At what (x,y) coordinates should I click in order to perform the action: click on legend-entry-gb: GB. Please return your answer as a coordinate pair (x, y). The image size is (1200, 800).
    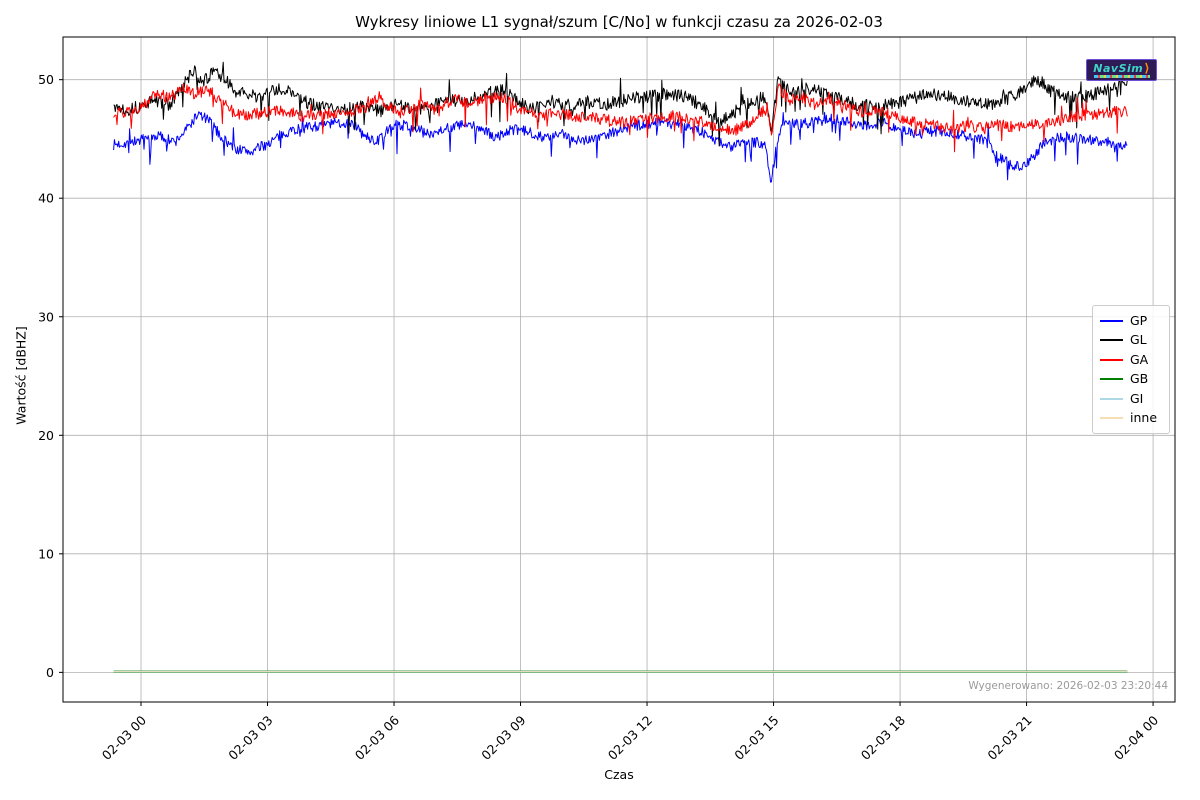
    Looking at the image, I should click on (1131, 380).